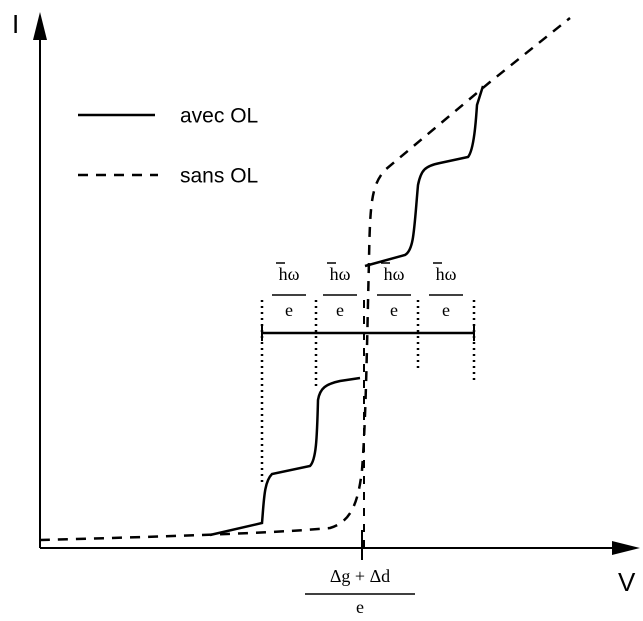  What do you see at coordinates (360, 591) in the screenshot?
I see `x-marker-fraction: Δg + Δd e` at bounding box center [360, 591].